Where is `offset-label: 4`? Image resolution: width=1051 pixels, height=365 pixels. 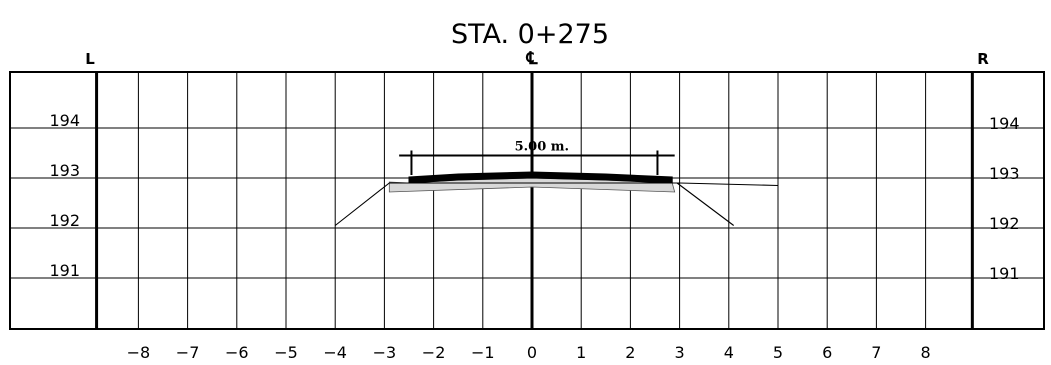
offset-label: 4 is located at coordinates (729, 352).